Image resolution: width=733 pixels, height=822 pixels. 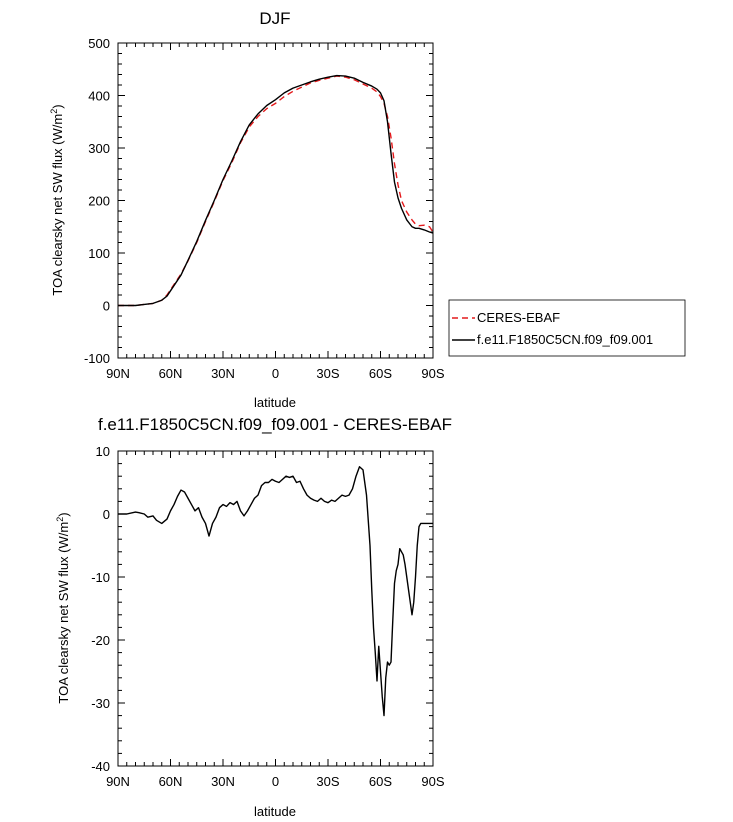 I want to click on legend-box, so click(x=567, y=328).